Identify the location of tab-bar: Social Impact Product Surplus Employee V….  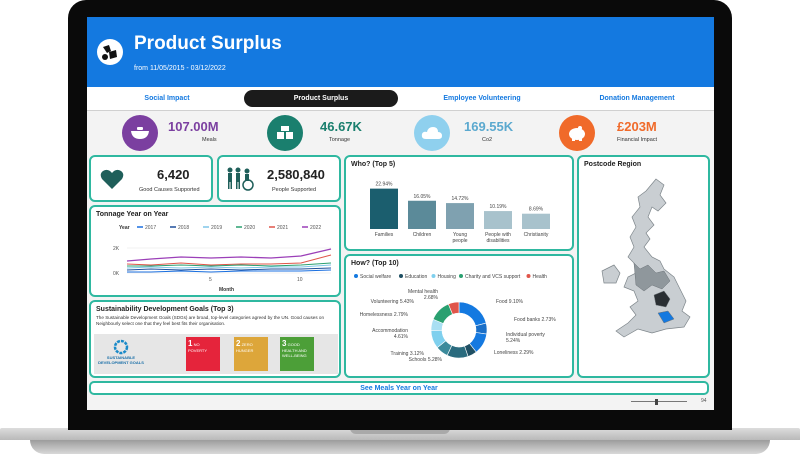
(400, 99).